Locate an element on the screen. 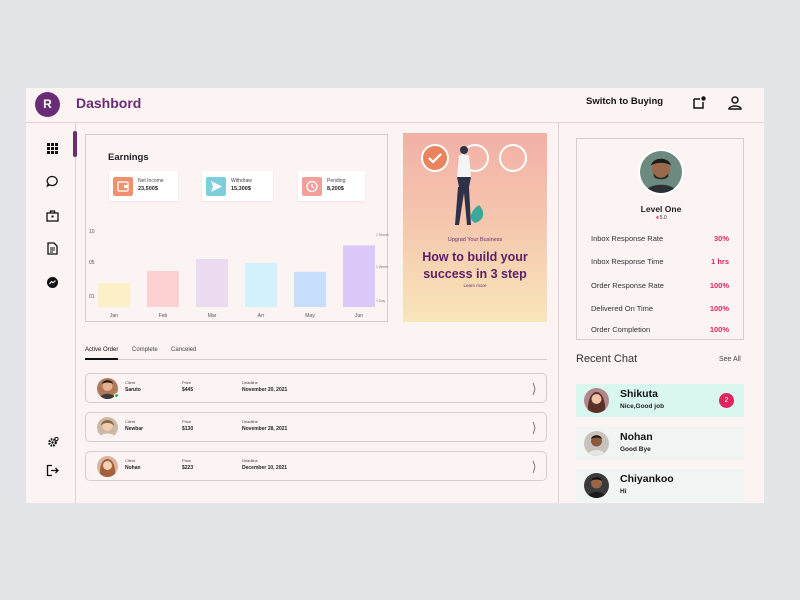 This screenshot has width=800, height=600. briefcase-icon is located at coordinates (52, 215).